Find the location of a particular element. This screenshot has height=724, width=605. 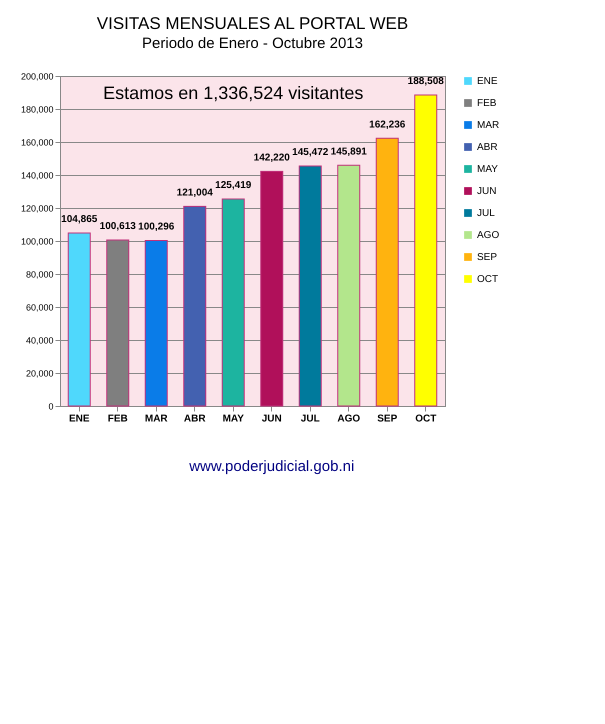

text: www.poderjudicial.gob.ni is located at coordinates (271, 466).